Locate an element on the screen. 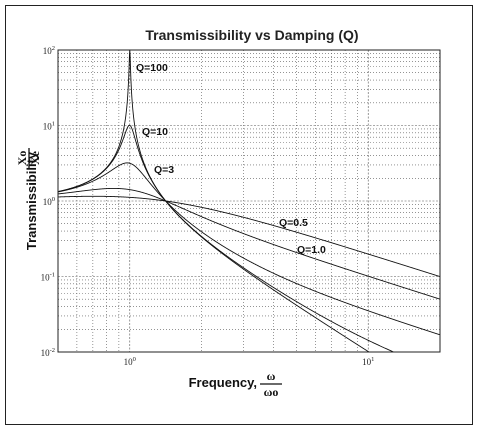  y-axis-title: Transmissibility is located at coordinates (31, 200).